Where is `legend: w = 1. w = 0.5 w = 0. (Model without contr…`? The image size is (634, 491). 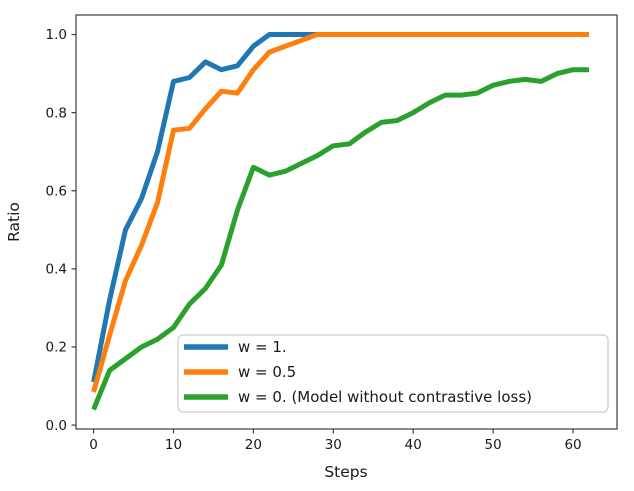 legend: w = 1. w = 0.5 w = 0. (Model without contr… is located at coordinates (393, 373).